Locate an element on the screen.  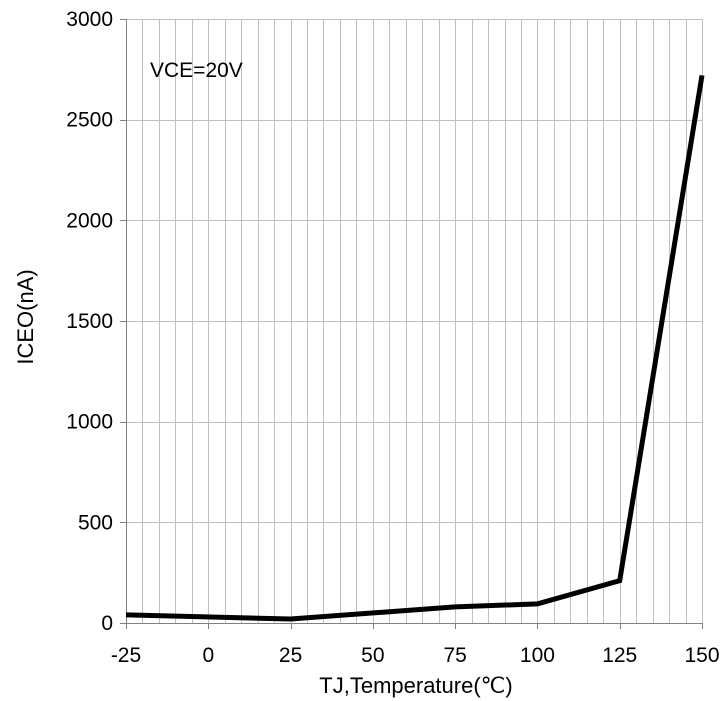
x-tick-label: -25 is located at coordinates (126, 655).